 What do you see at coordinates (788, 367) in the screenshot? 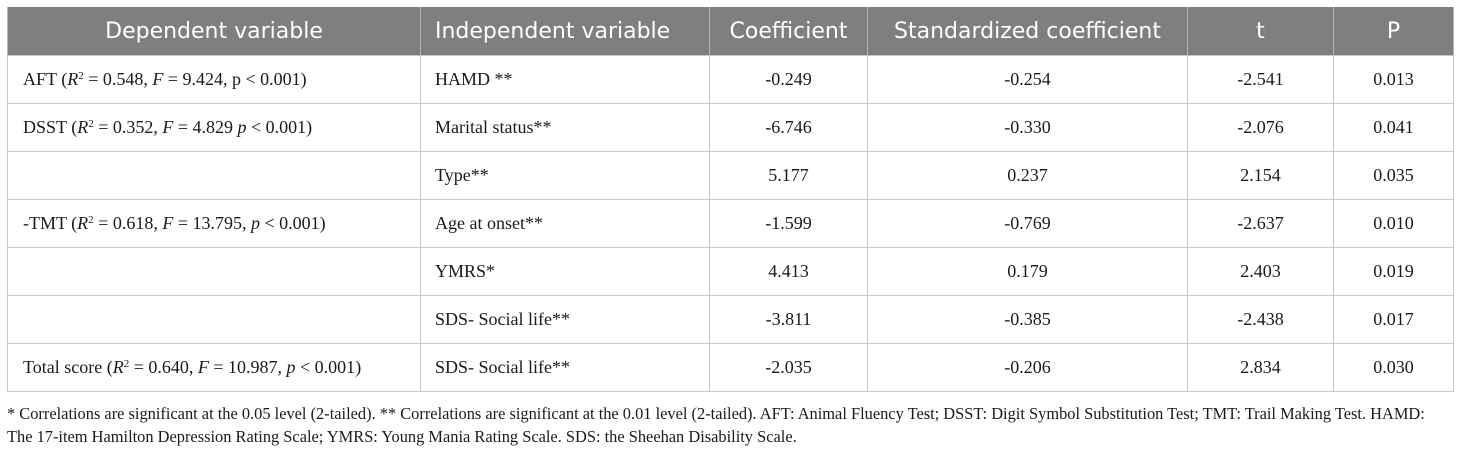
I see `coefficient-cell: -2.035` at bounding box center [788, 367].